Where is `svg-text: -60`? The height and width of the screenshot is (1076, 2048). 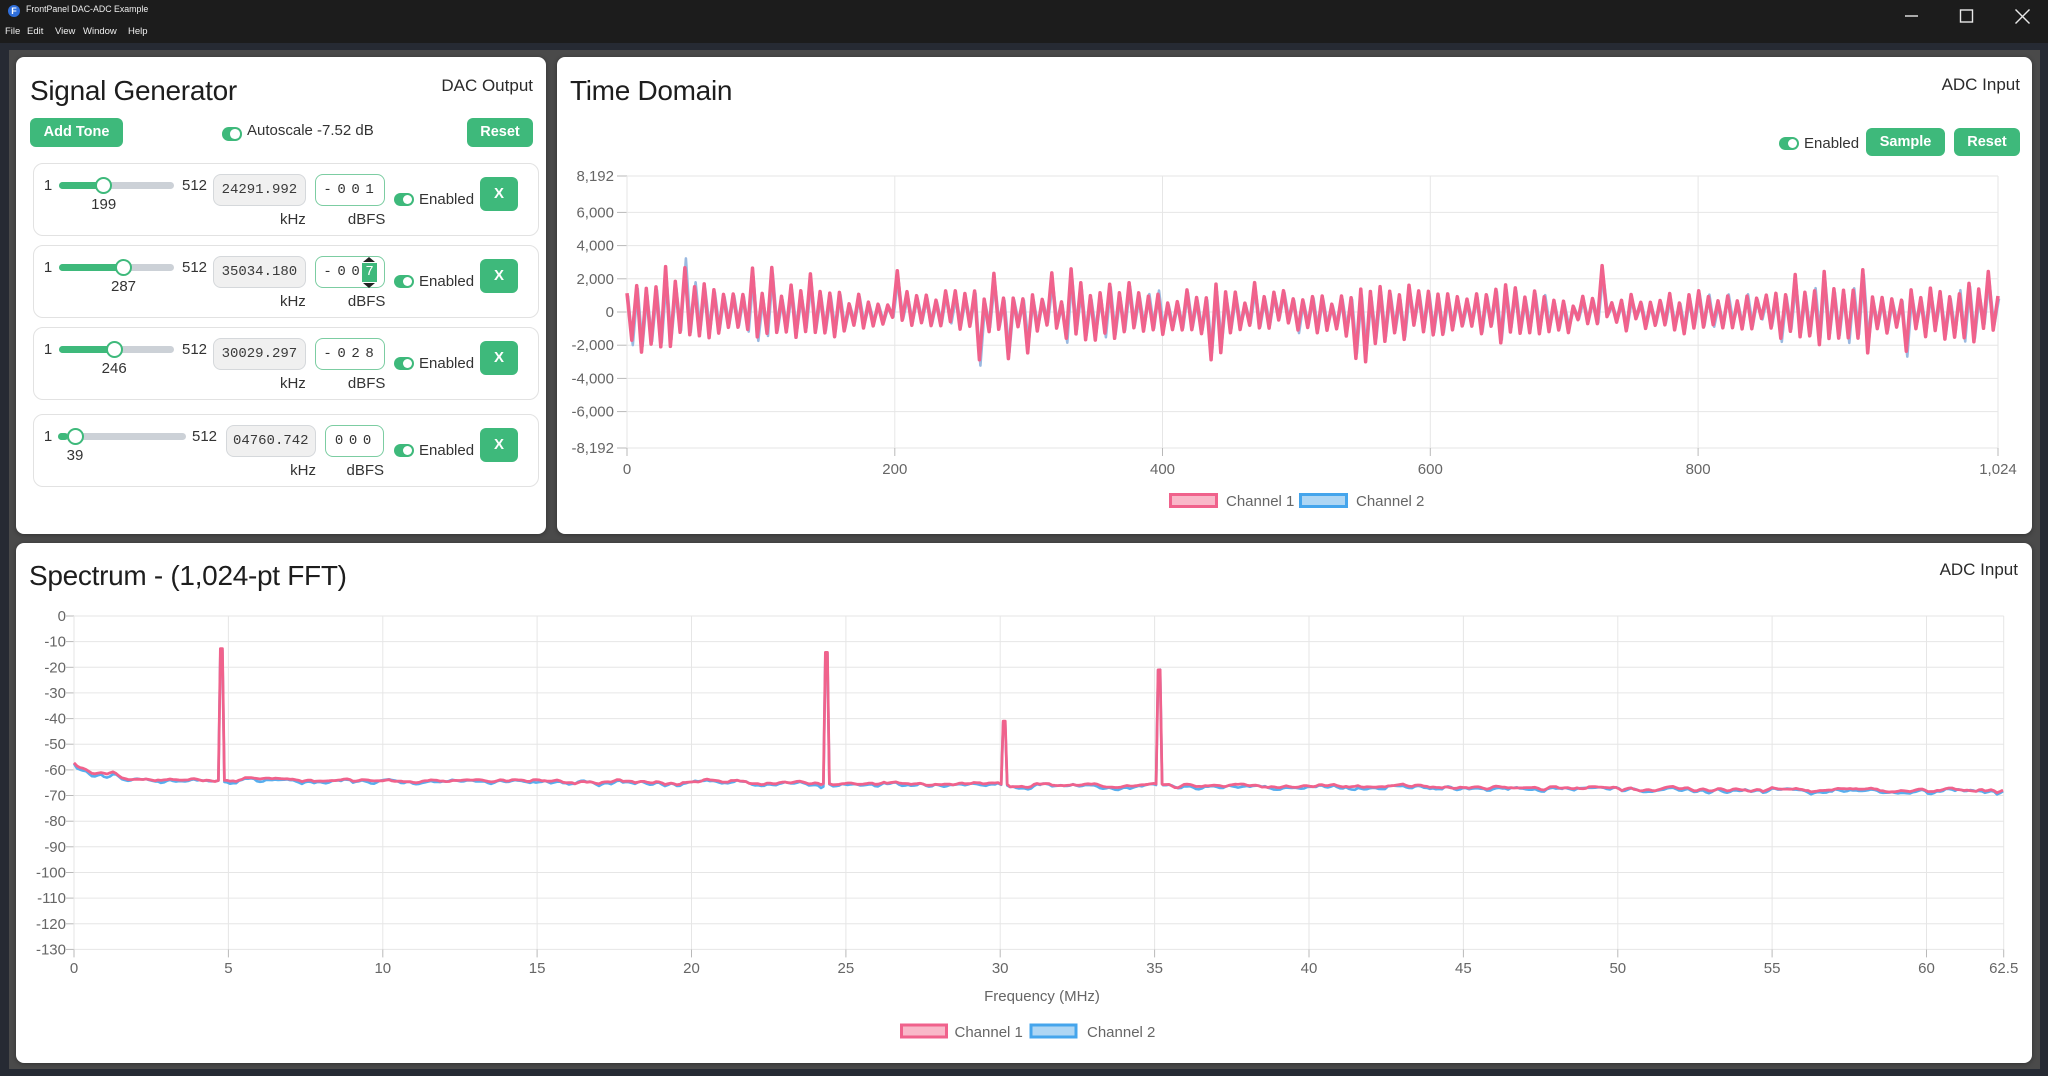
svg-text: -60 is located at coordinates (55, 770).